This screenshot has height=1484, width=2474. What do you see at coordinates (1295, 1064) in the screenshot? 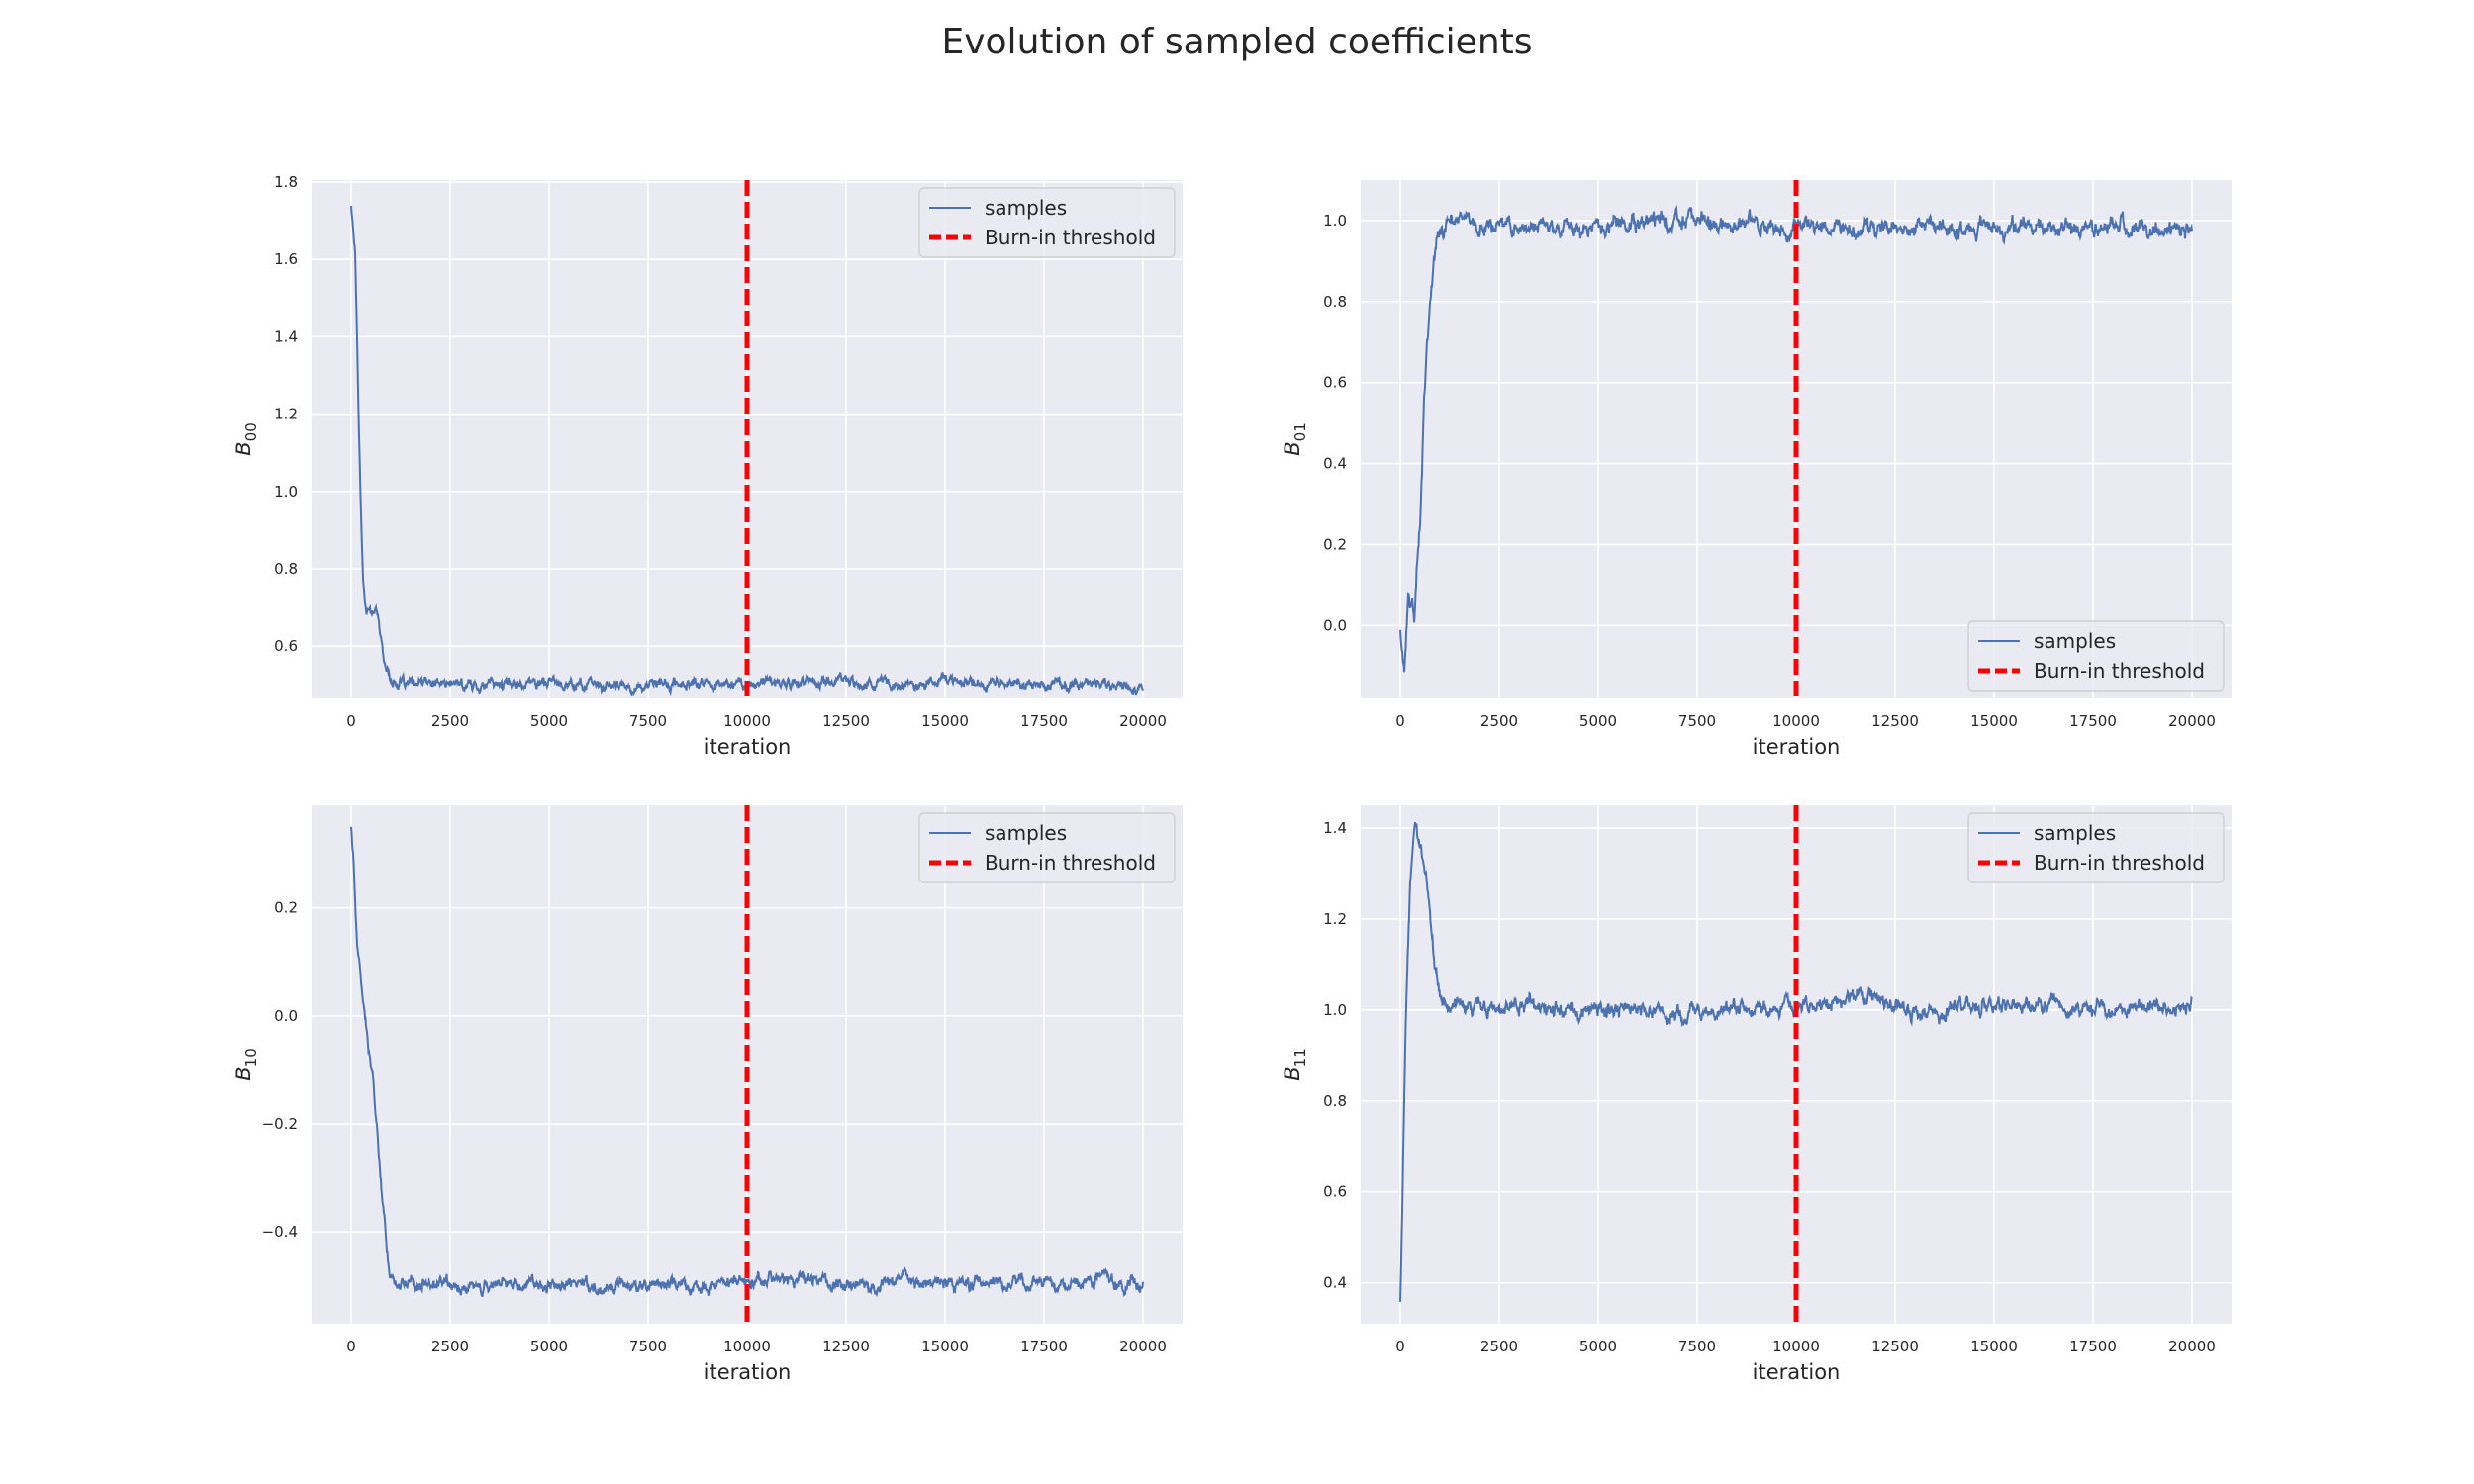
I see `y-axis-label: B11` at bounding box center [1295, 1064].